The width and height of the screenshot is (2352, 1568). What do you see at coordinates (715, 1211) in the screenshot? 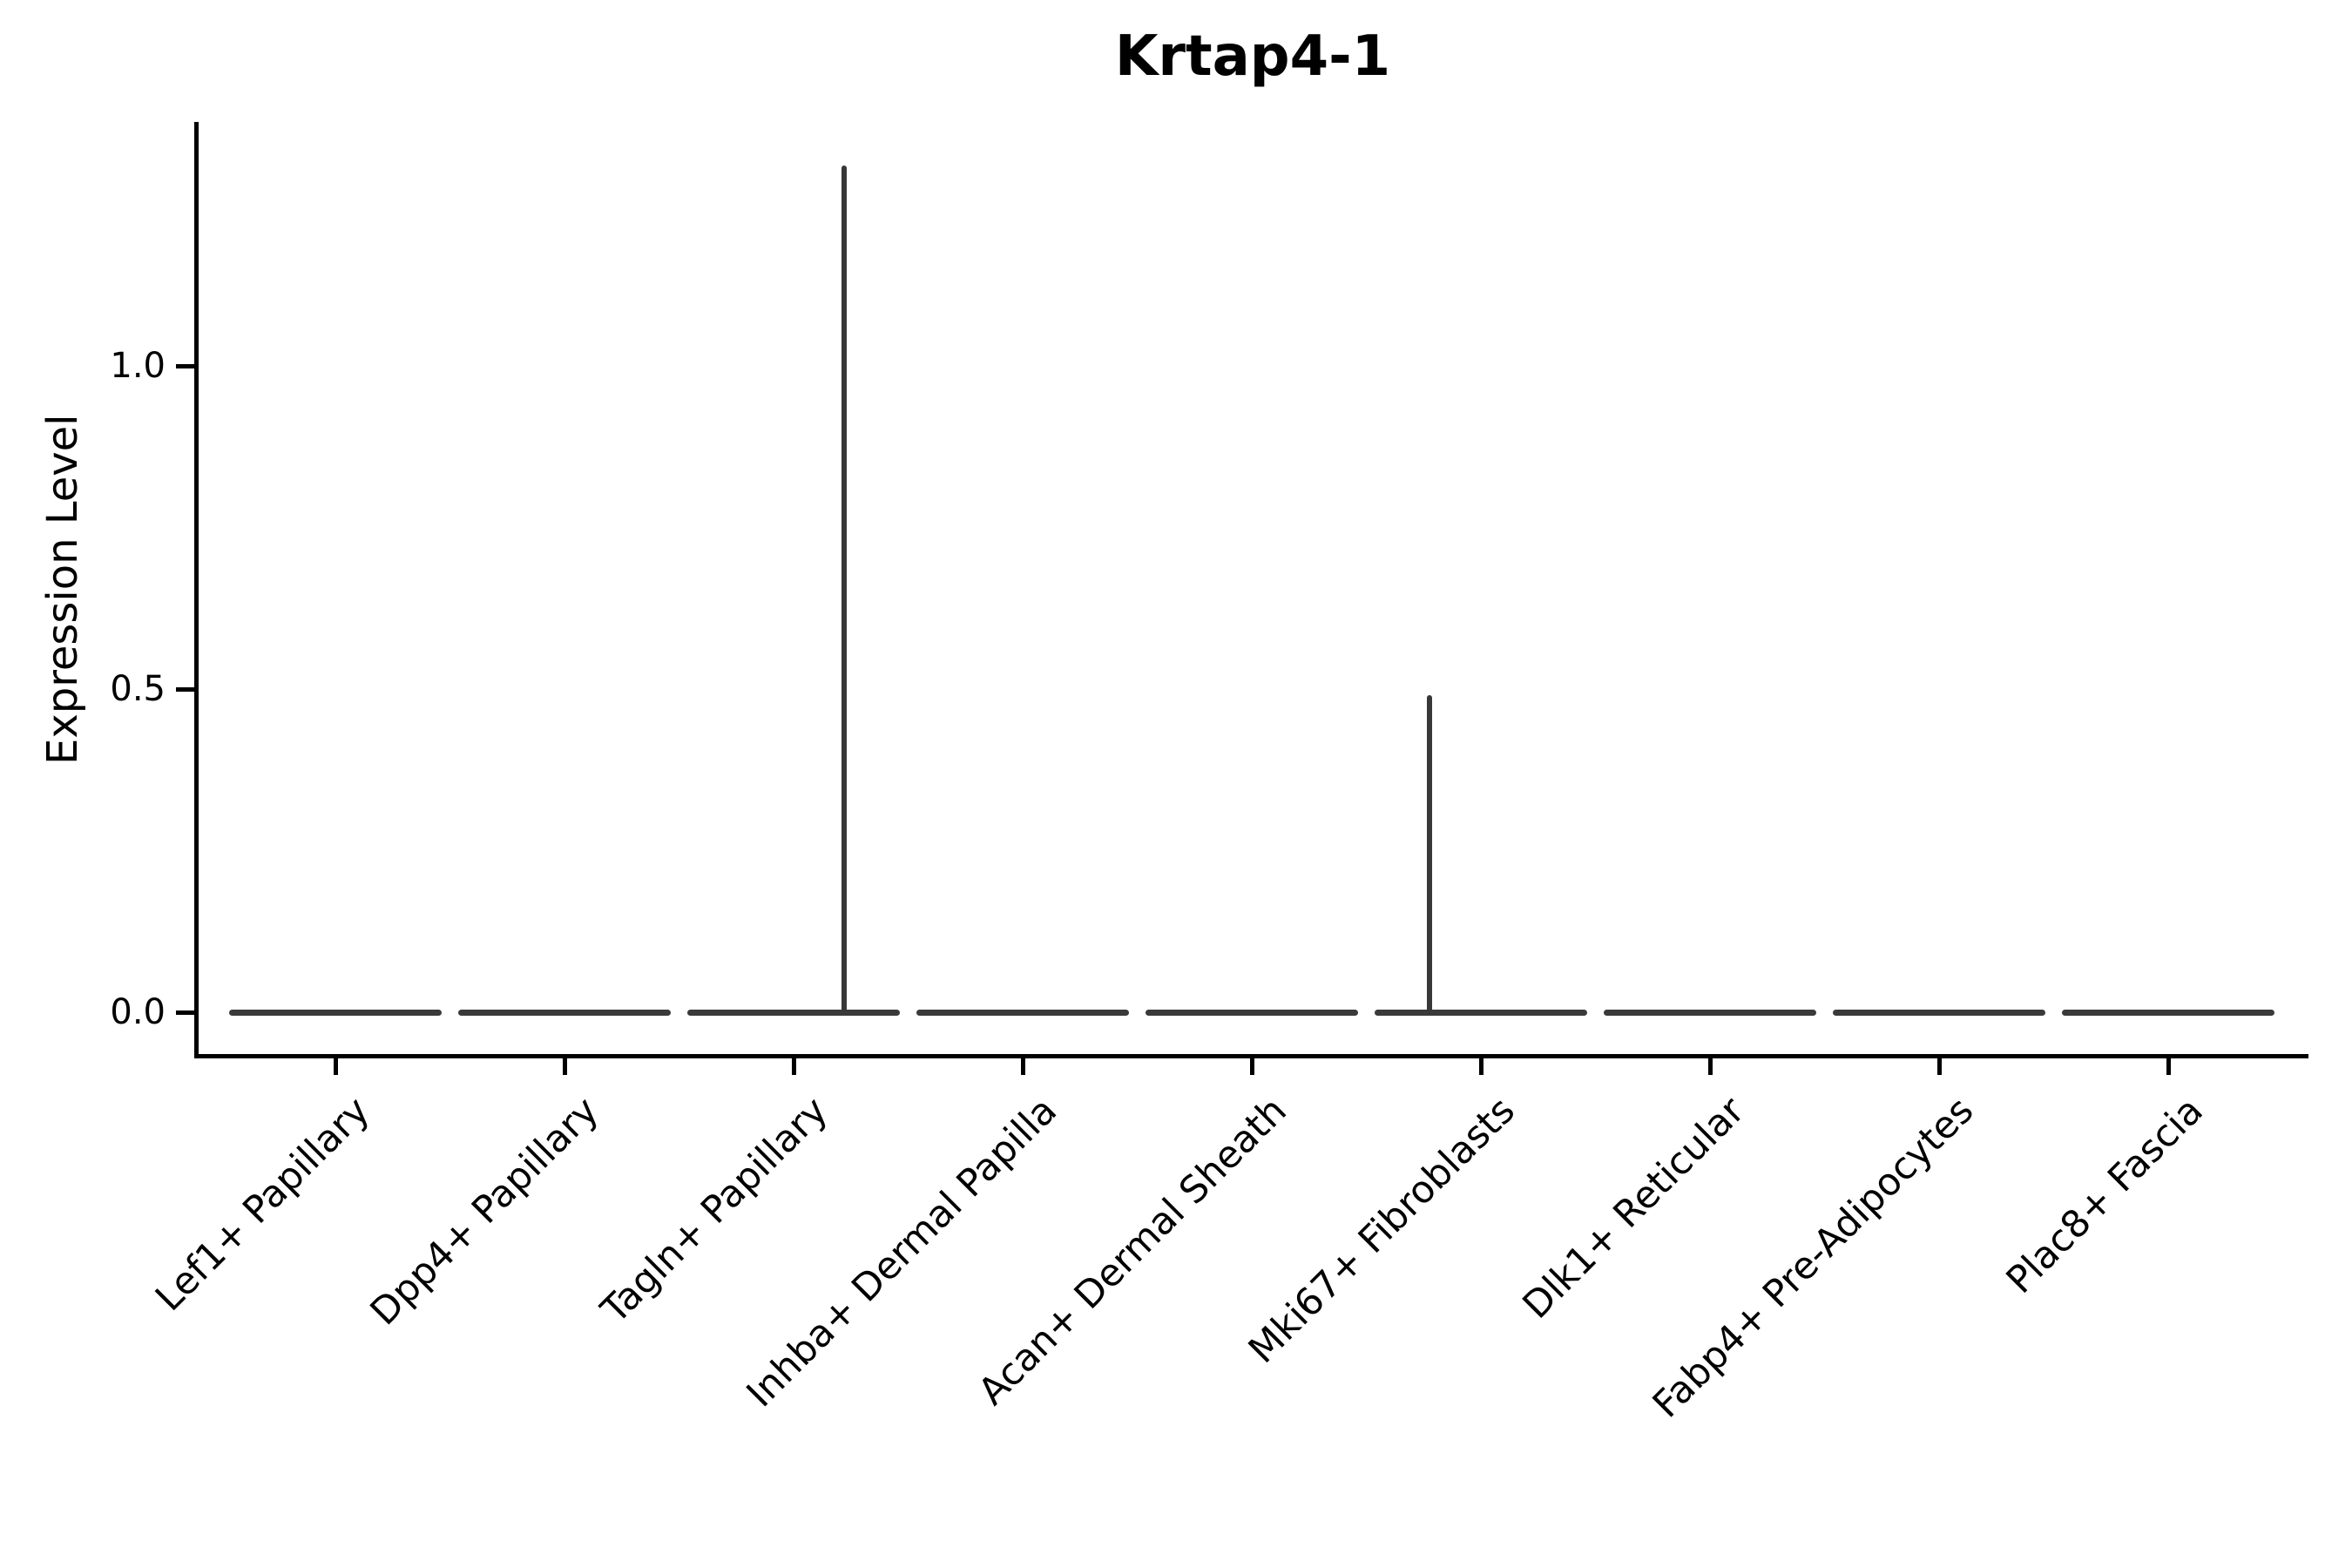
I see `x-tick-label: Tagln+ Papillary` at bounding box center [715, 1211].